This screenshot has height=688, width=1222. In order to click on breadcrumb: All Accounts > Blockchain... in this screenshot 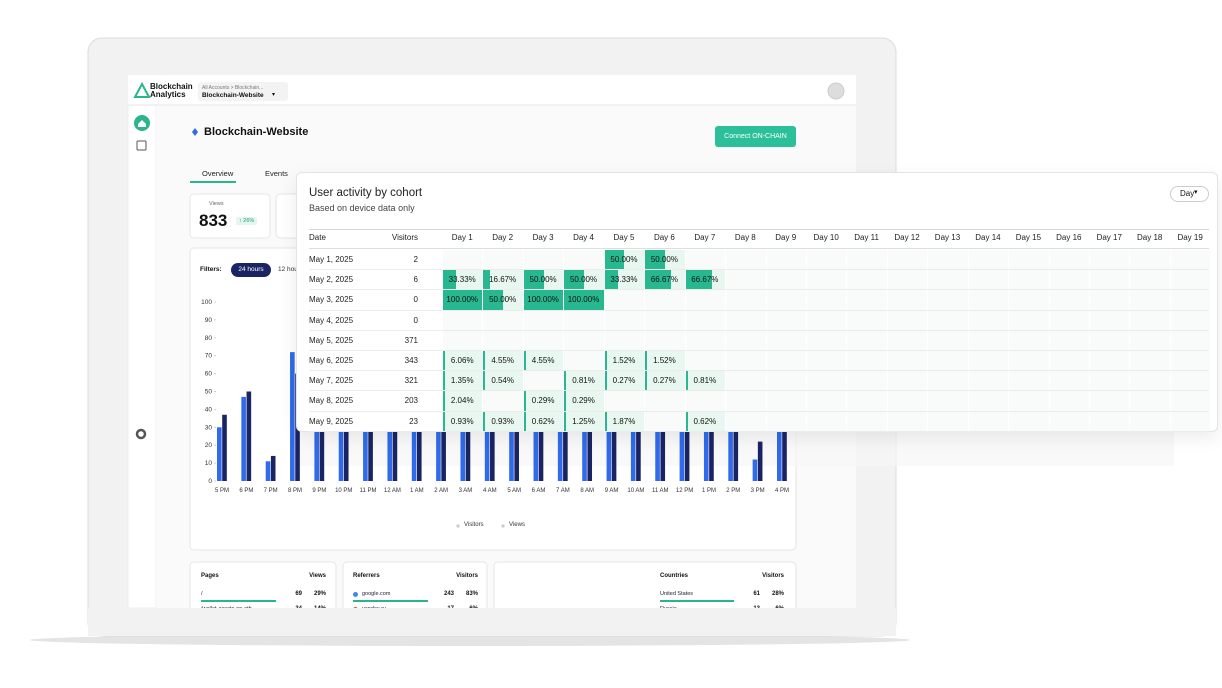, I will do `click(233, 88)`.